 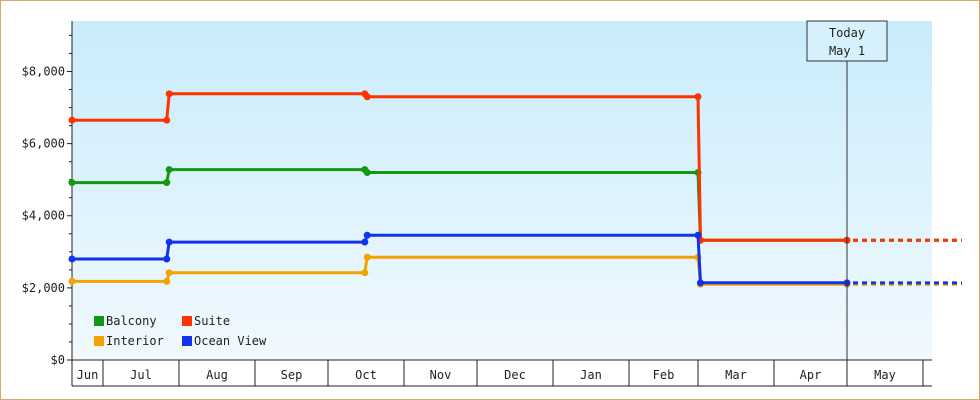 I want to click on legend-item: Suite, so click(x=206, y=321).